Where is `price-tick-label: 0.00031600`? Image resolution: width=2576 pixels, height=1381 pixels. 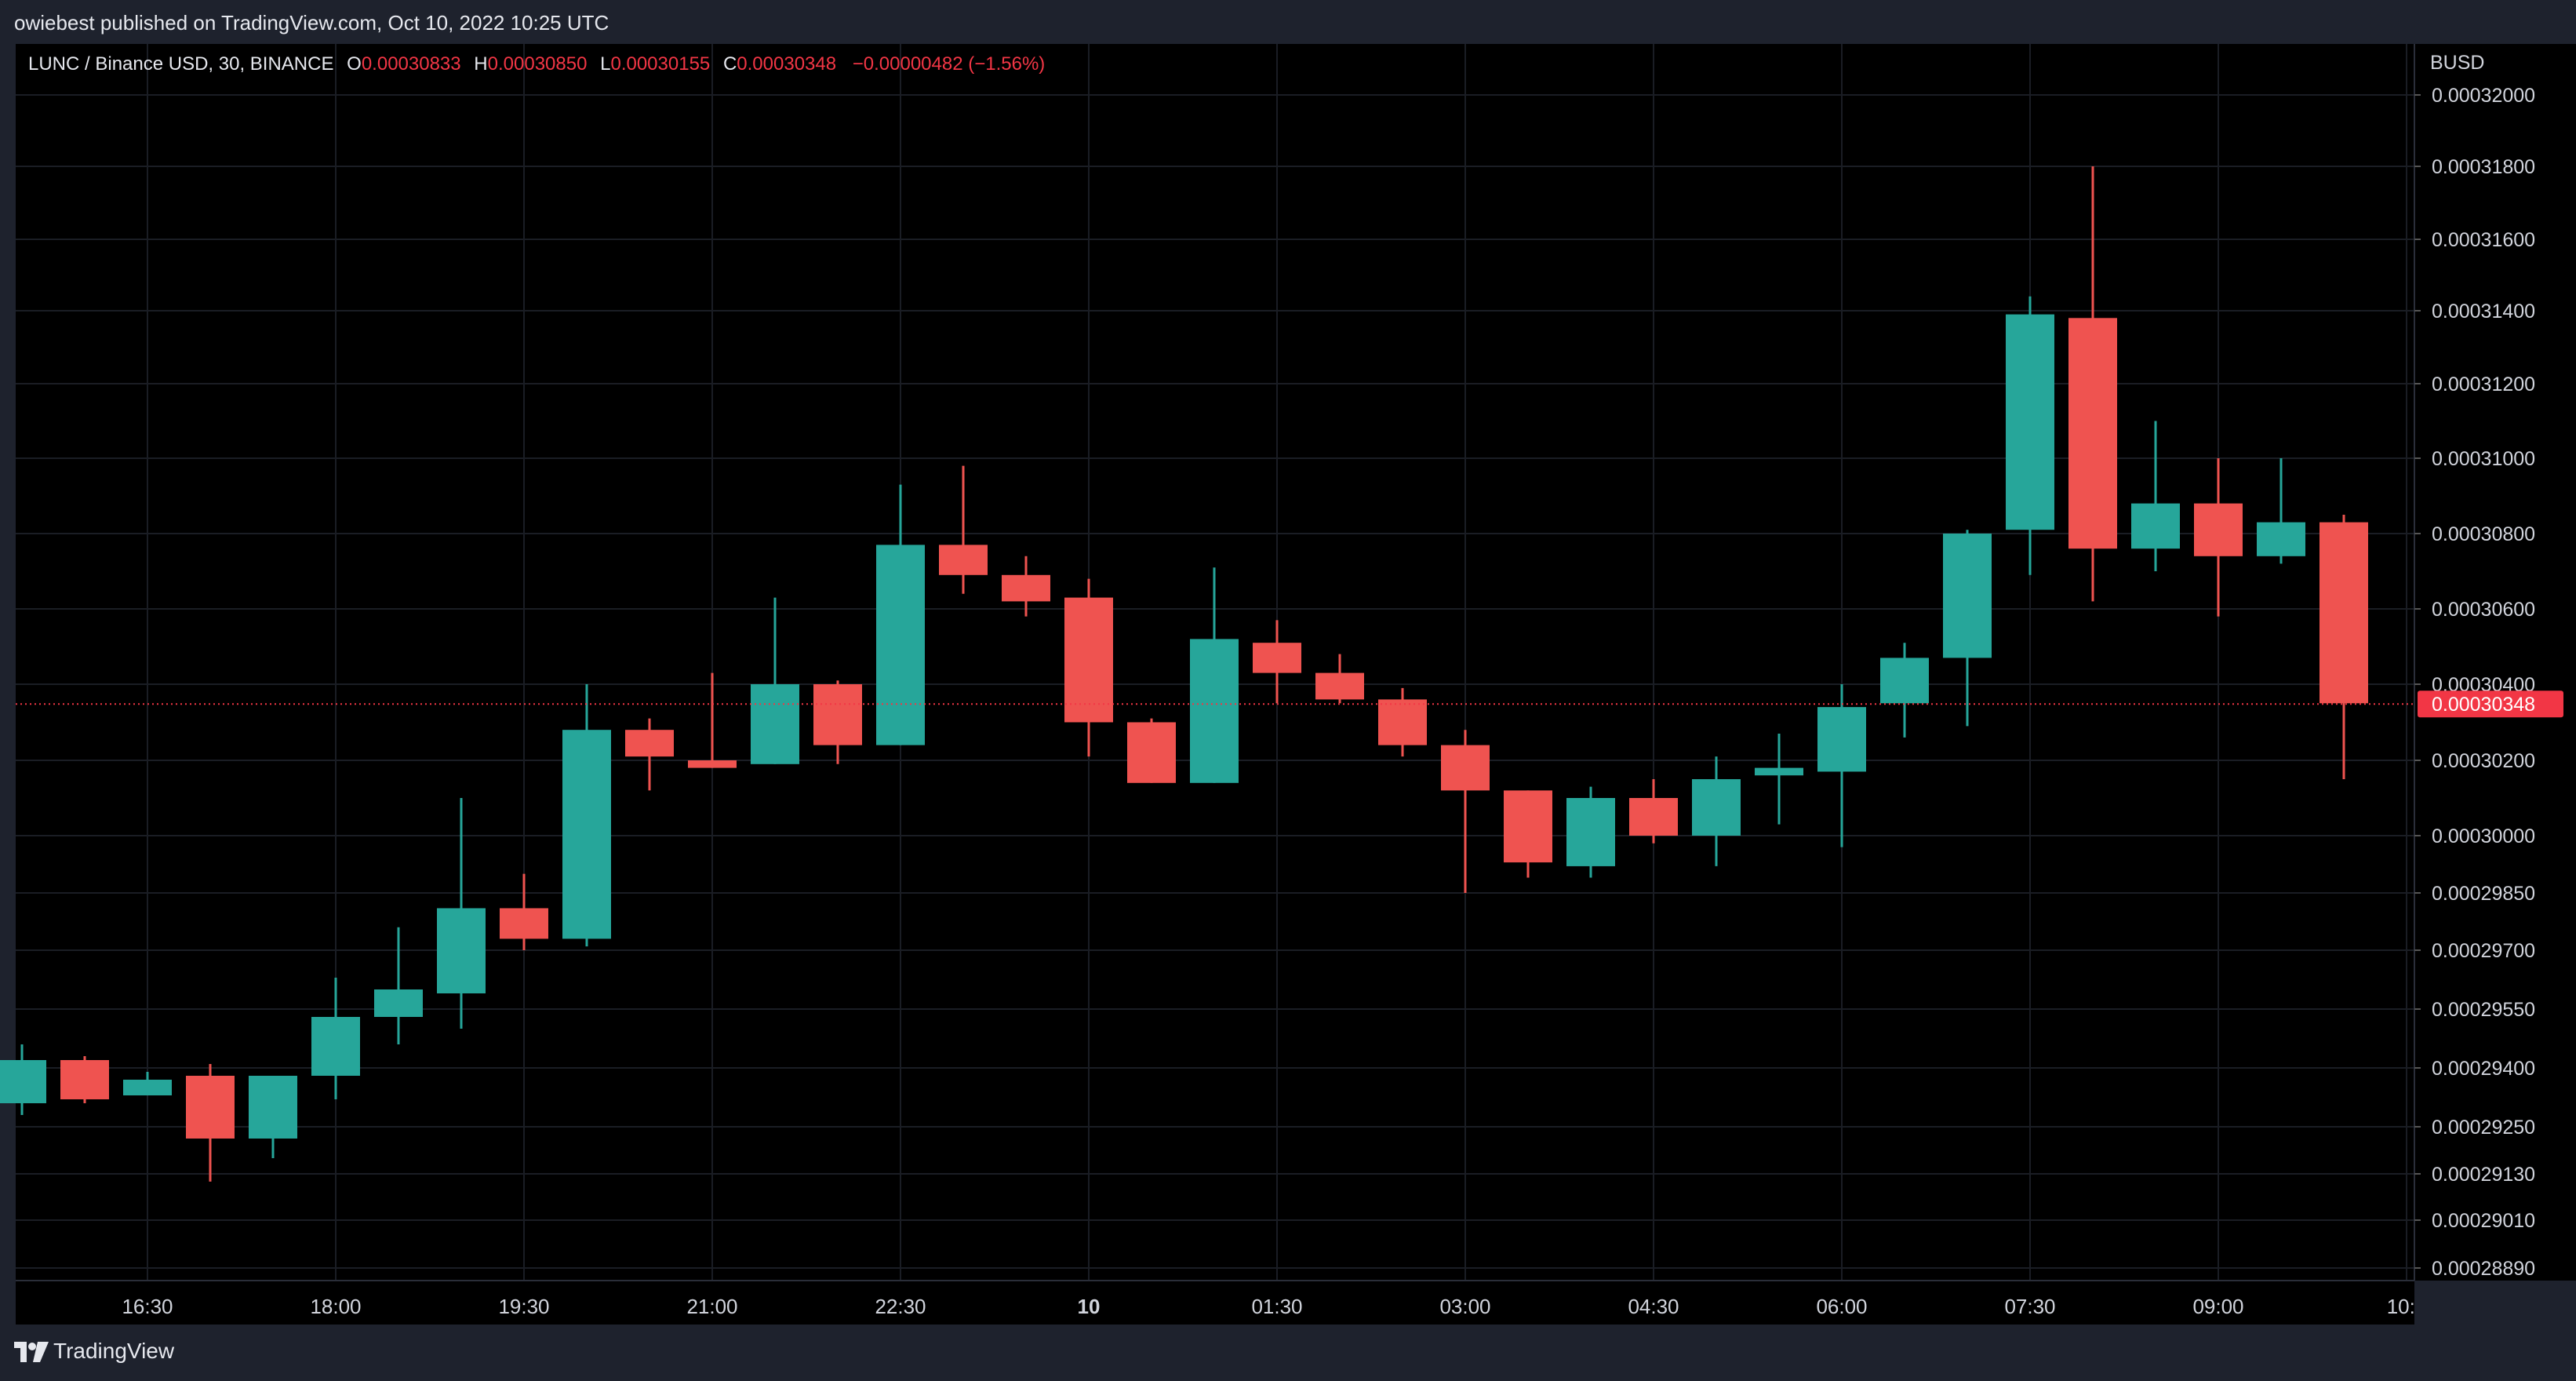 price-tick-label: 0.00031600 is located at coordinates (2483, 240).